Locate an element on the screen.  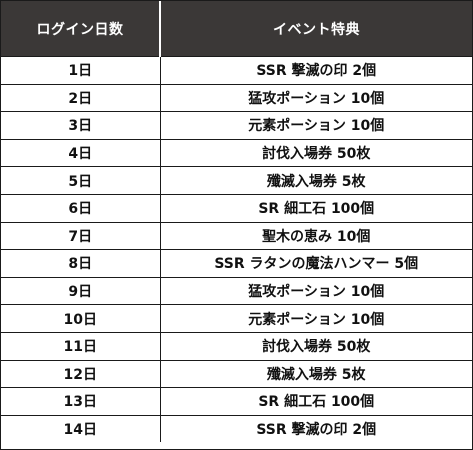
table-row: 9日 猛攻ポーション 10個 is located at coordinates (236, 291).